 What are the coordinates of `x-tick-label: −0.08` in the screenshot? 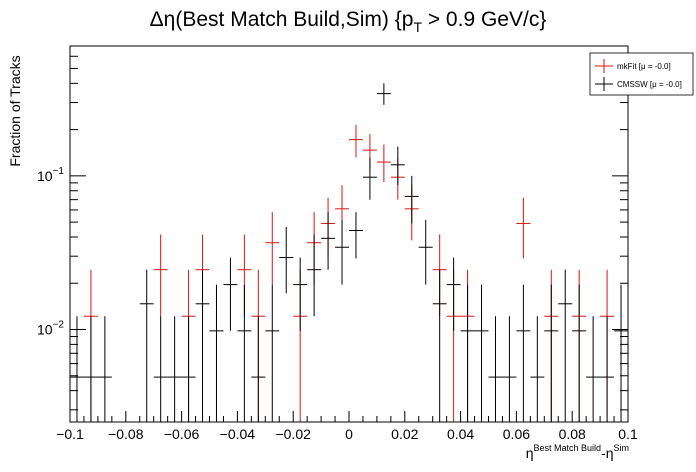 It's located at (126, 434).